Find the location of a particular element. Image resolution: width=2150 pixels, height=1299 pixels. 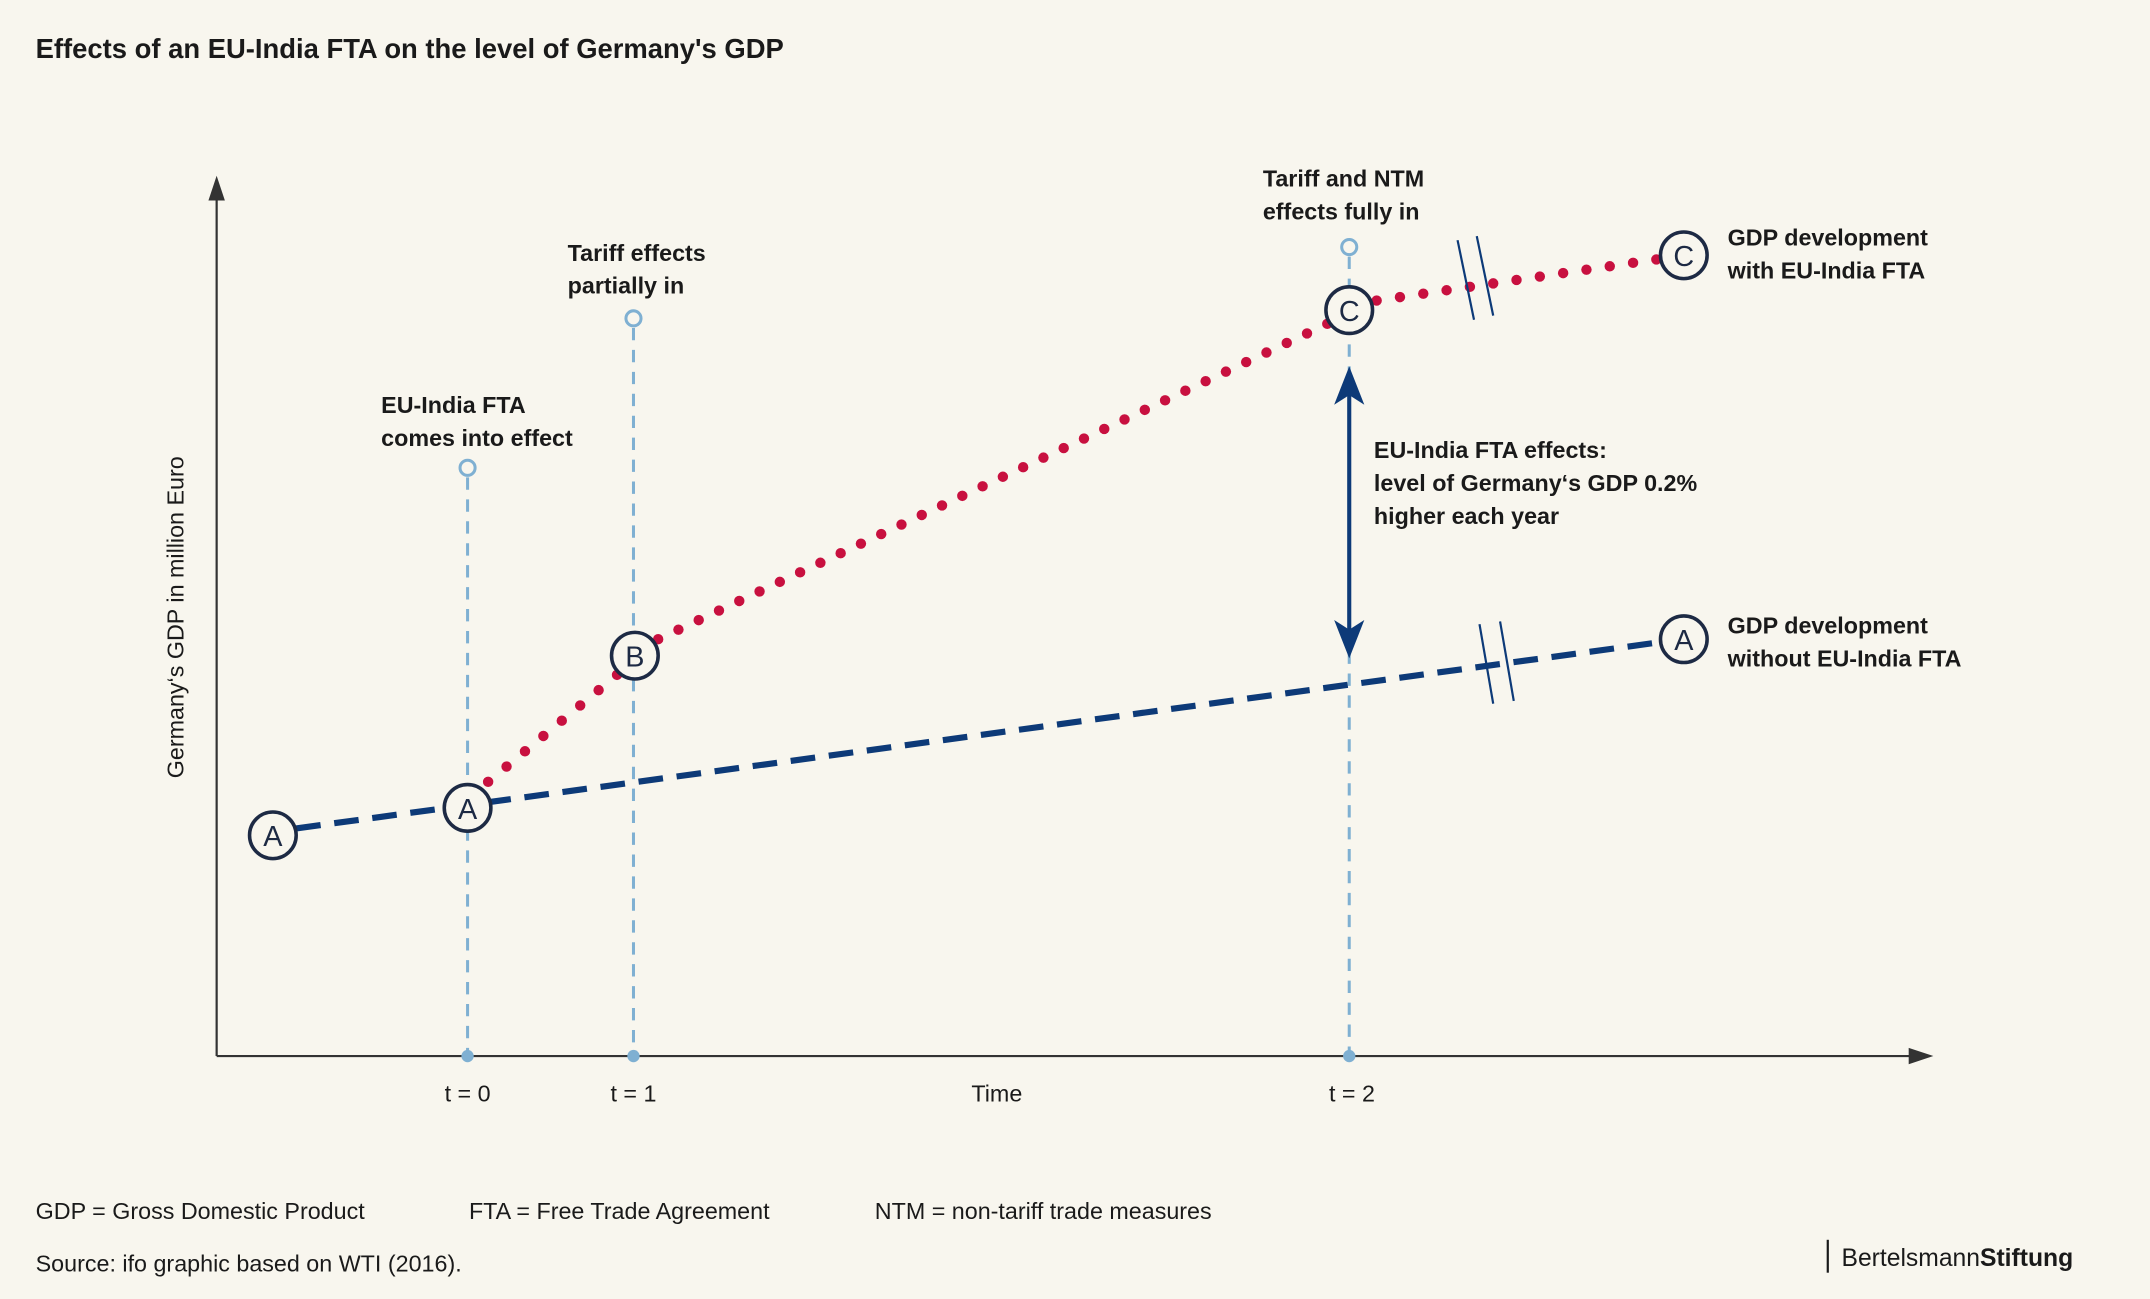

point-a-t0: A is located at coordinates (467, 807).